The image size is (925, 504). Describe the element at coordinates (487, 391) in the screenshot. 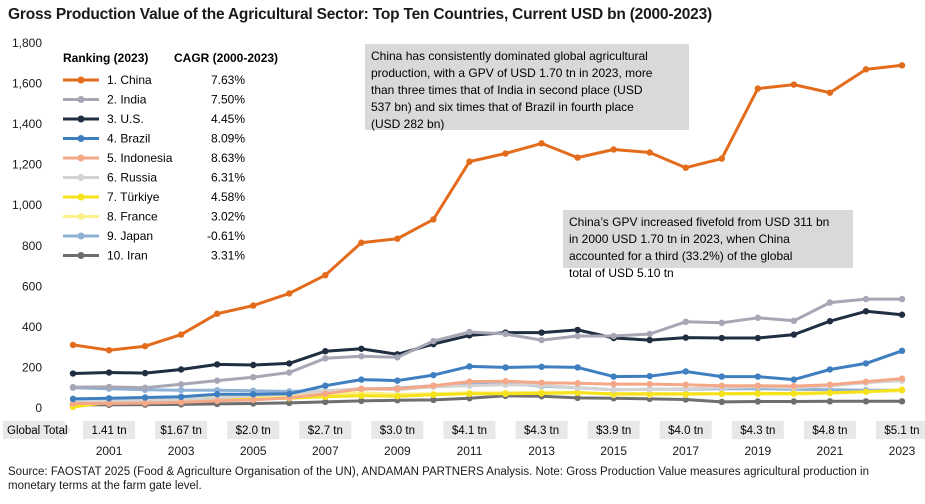

I see `series-indonesia` at that location.